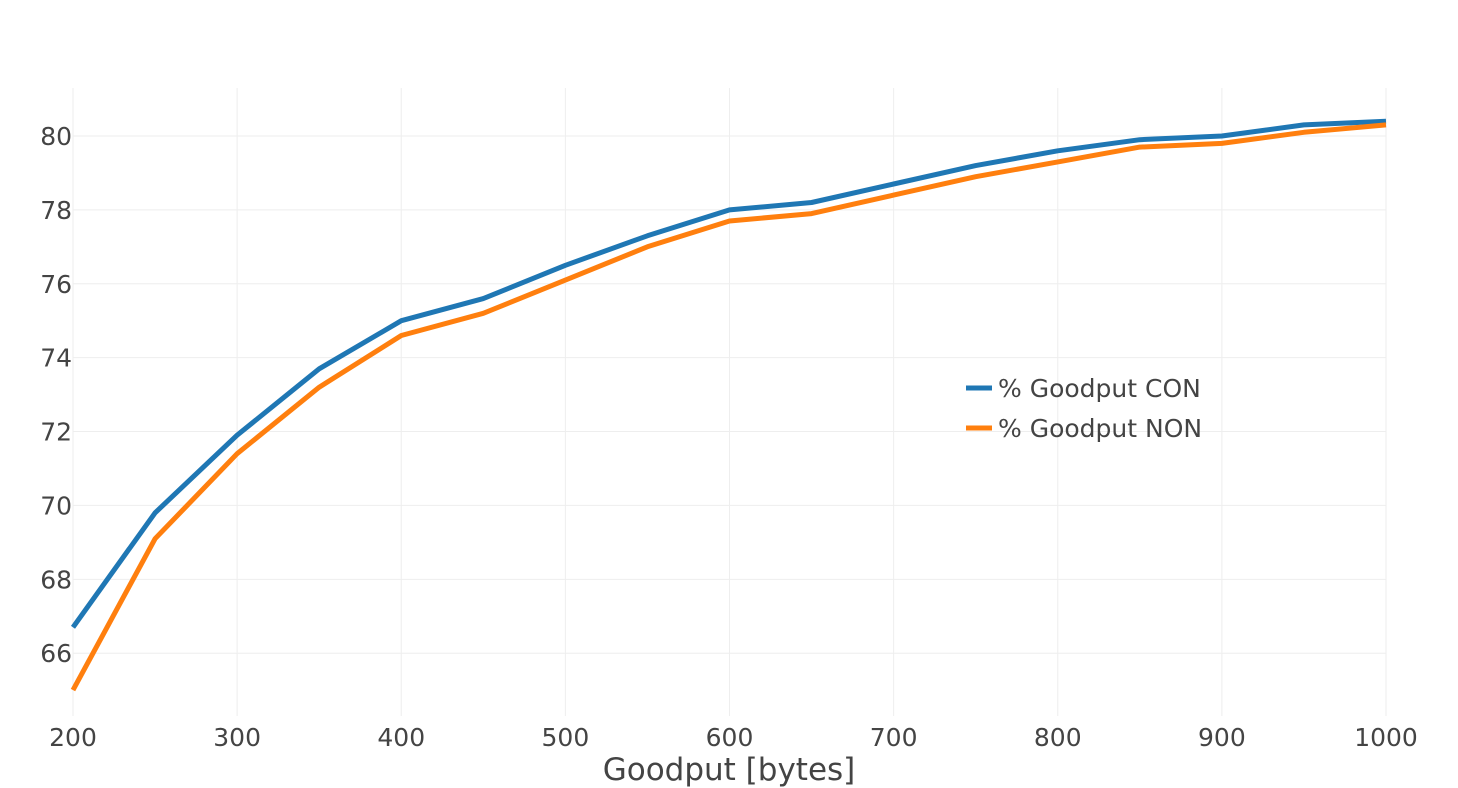 This screenshot has width=1458, height=788. I want to click on x-tick-label: 300, so click(237, 737).